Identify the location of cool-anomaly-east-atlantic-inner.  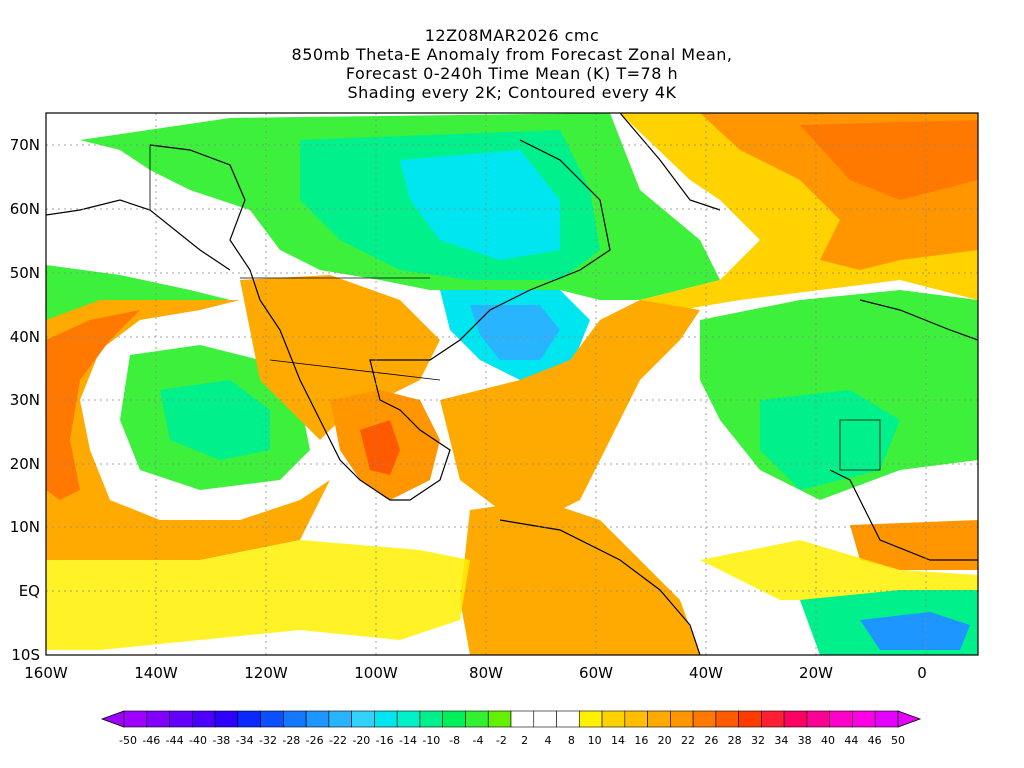
(830, 440).